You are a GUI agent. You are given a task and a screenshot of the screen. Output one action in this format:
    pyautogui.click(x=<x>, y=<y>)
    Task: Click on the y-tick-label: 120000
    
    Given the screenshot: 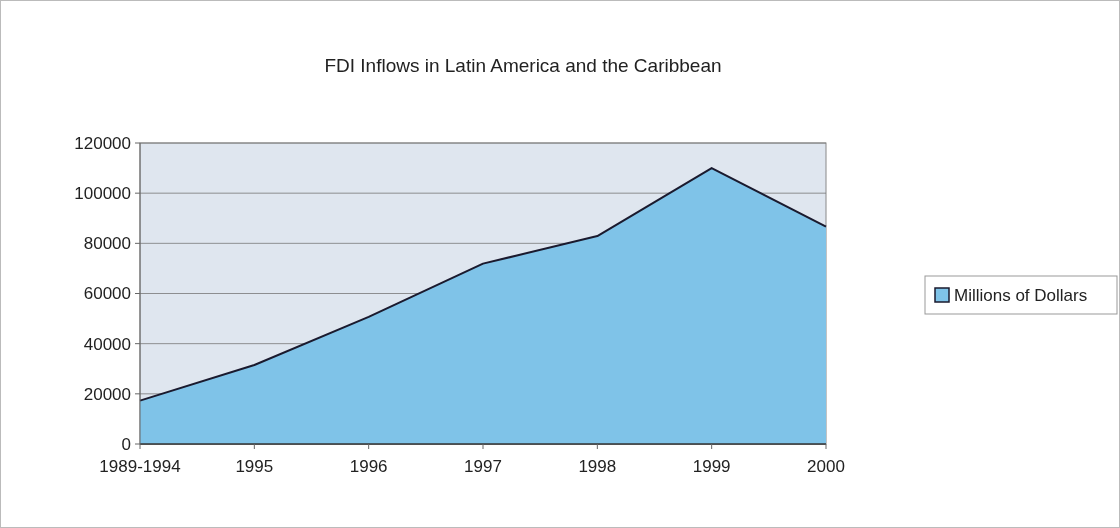 What is the action you would take?
    pyautogui.click(x=102, y=143)
    